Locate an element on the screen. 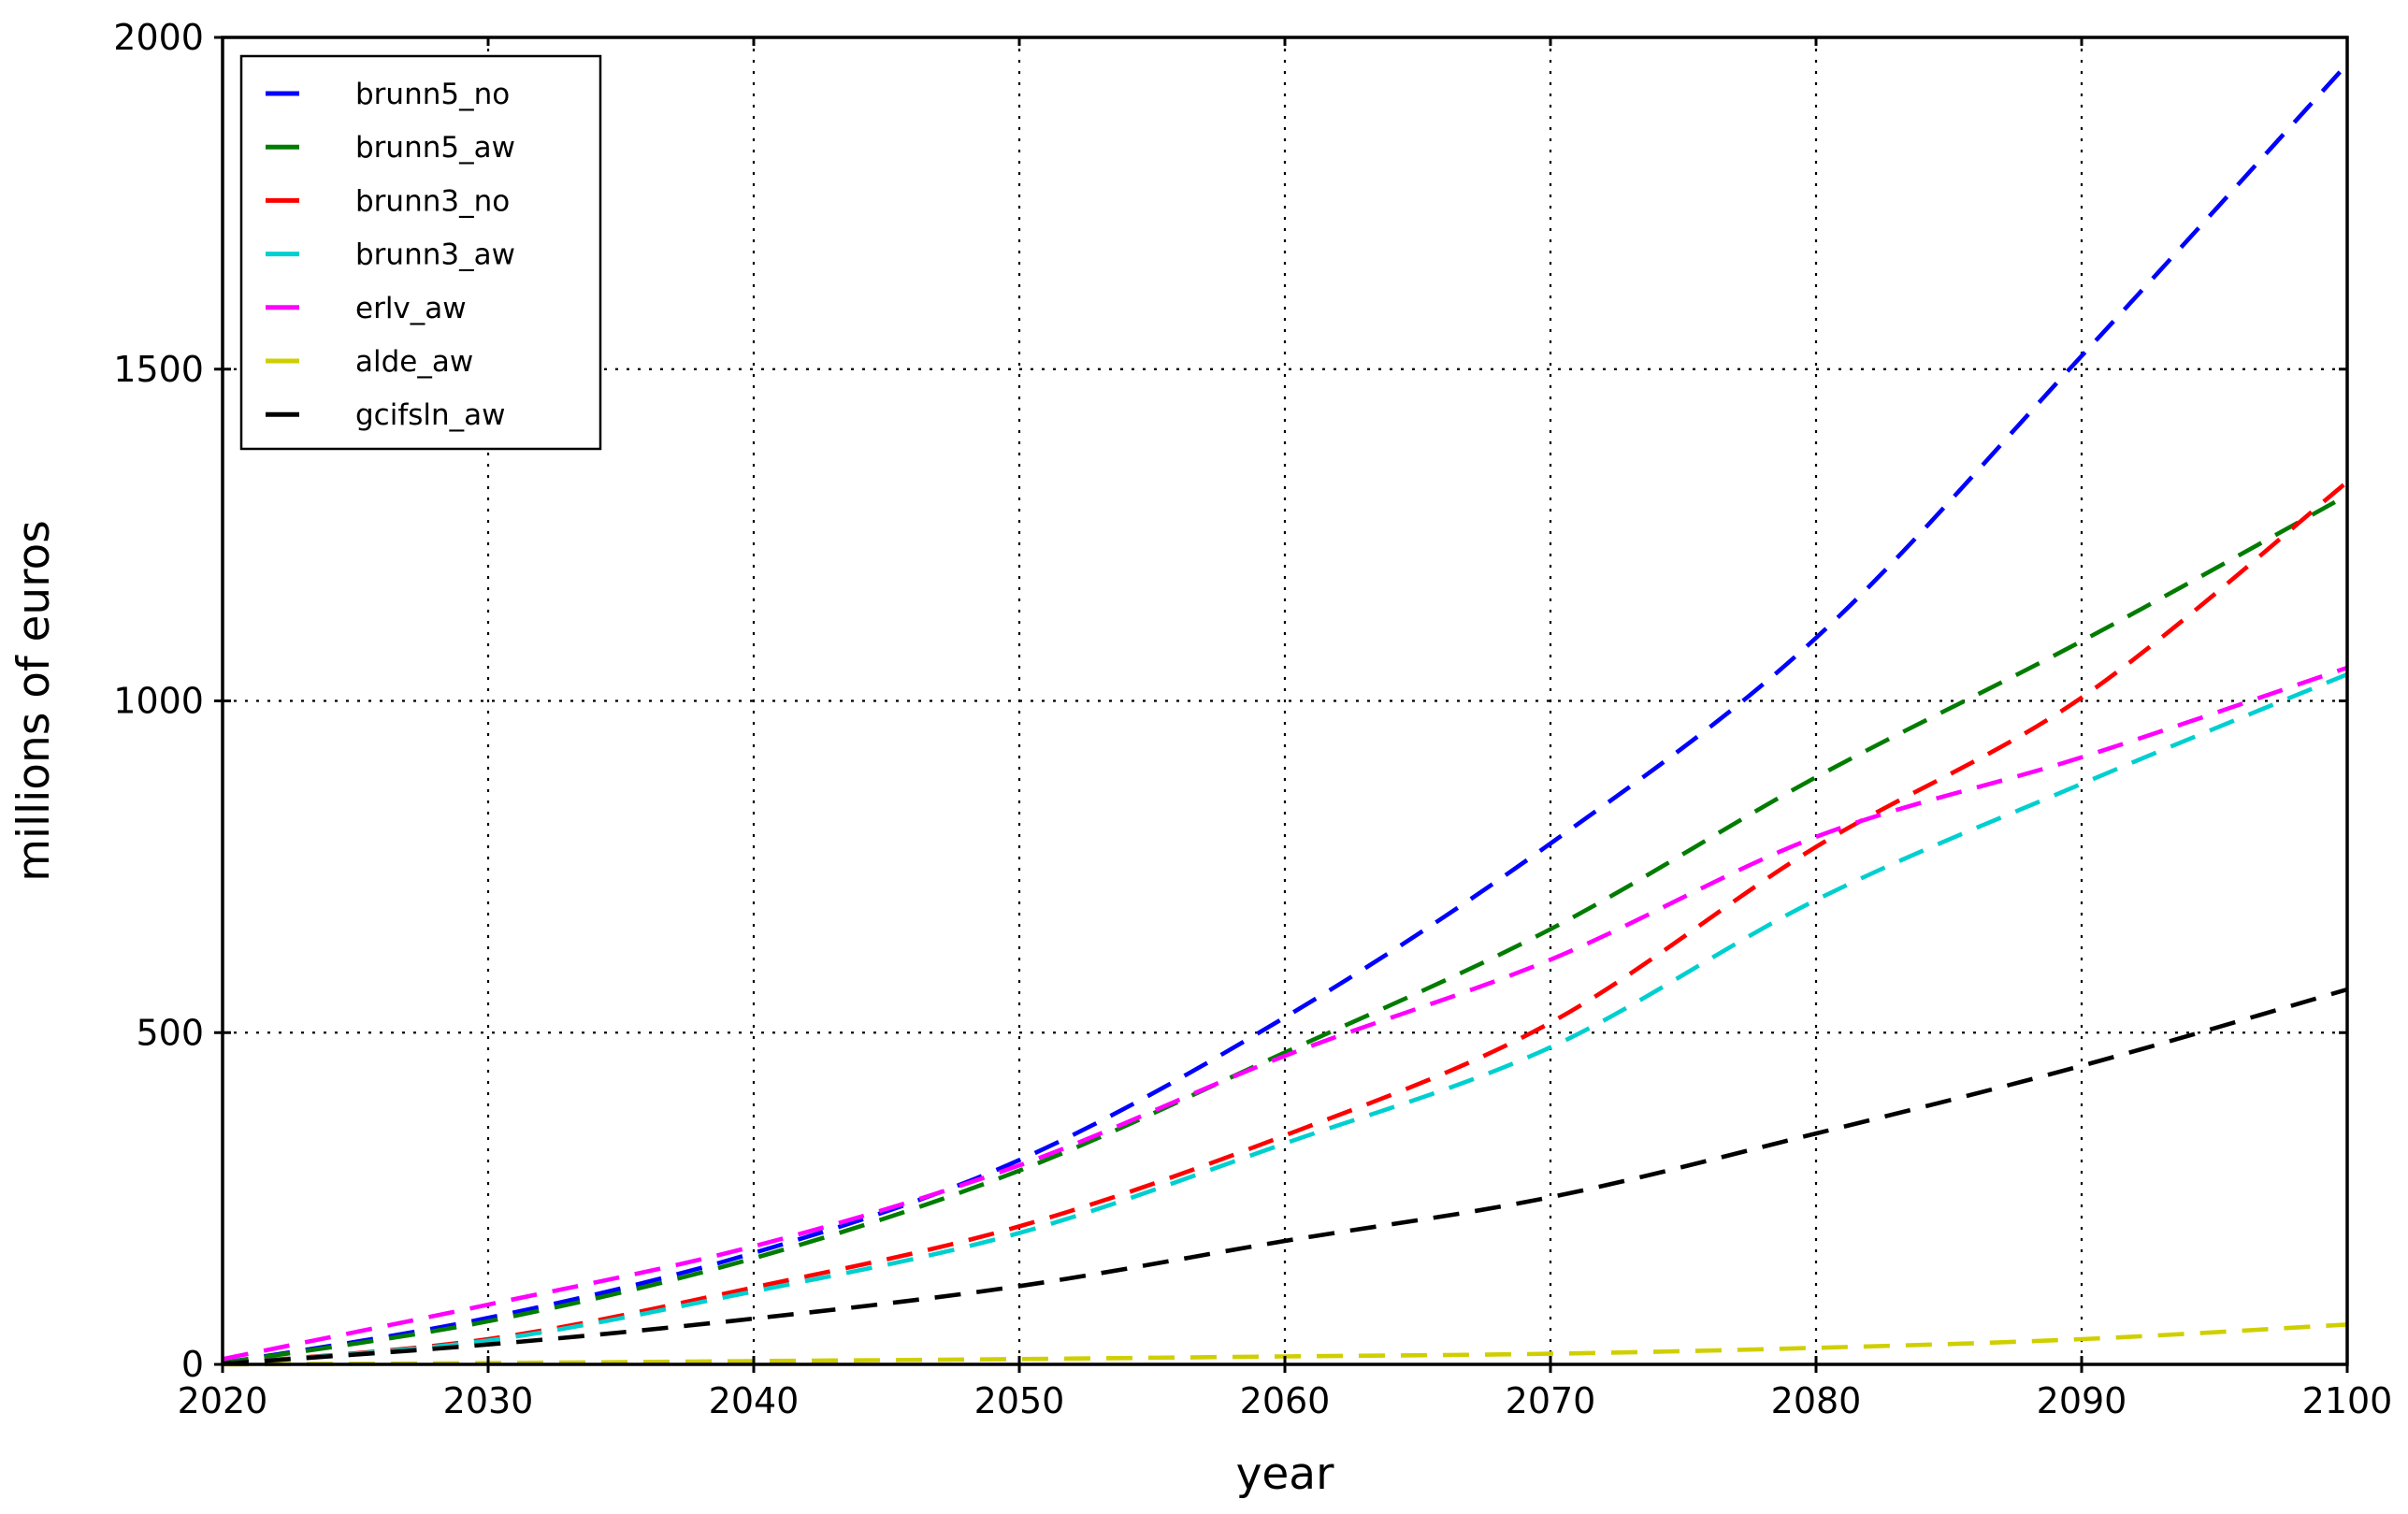 Image resolution: width=2408 pixels, height=1514 pixels. legend-label-brunn3_no: brunn3_no is located at coordinates (432, 201).